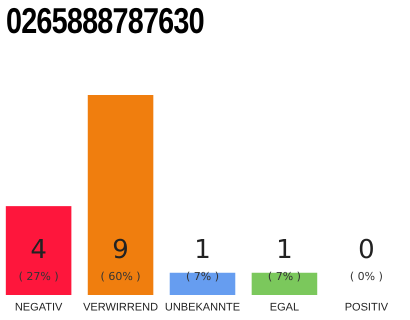  Describe the element at coordinates (120, 250) in the screenshot. I see `data-label: 9` at that location.